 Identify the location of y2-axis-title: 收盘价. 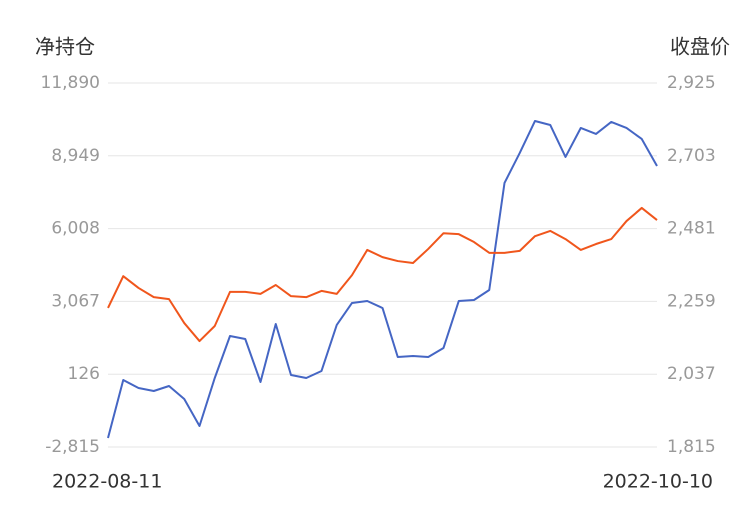
(700, 47).